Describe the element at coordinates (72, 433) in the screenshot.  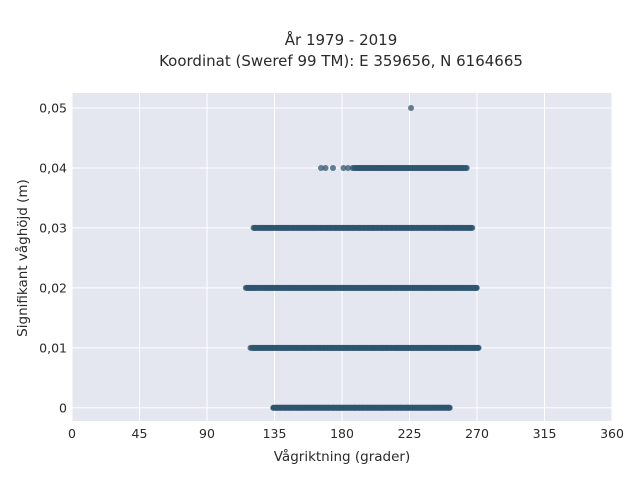
I see `x-tick-label: 0` at that location.